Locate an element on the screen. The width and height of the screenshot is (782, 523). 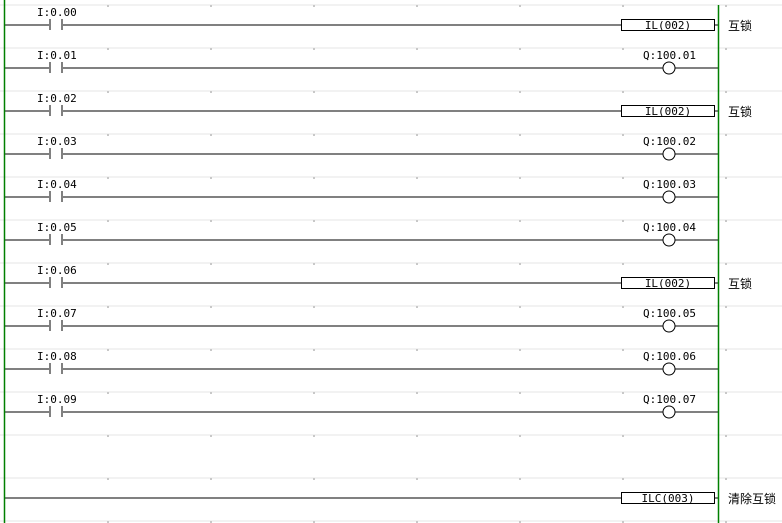
rung: I:0.06 IL(002) 互锁 is located at coordinates (378, 277).